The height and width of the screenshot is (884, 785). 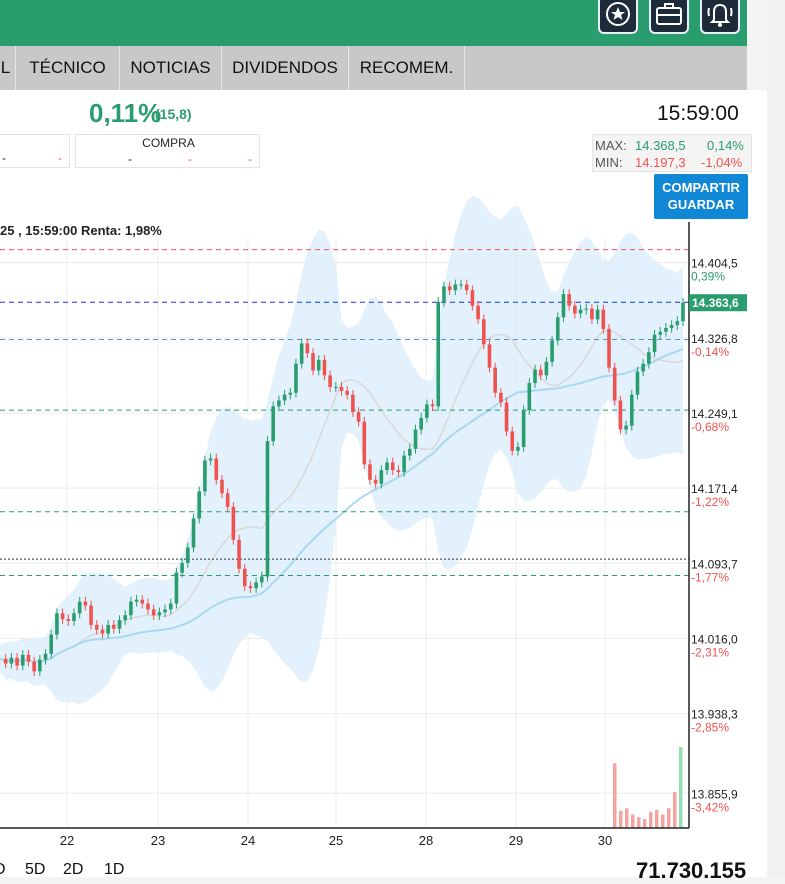 I want to click on min-label: MIN:, so click(x=609, y=162).